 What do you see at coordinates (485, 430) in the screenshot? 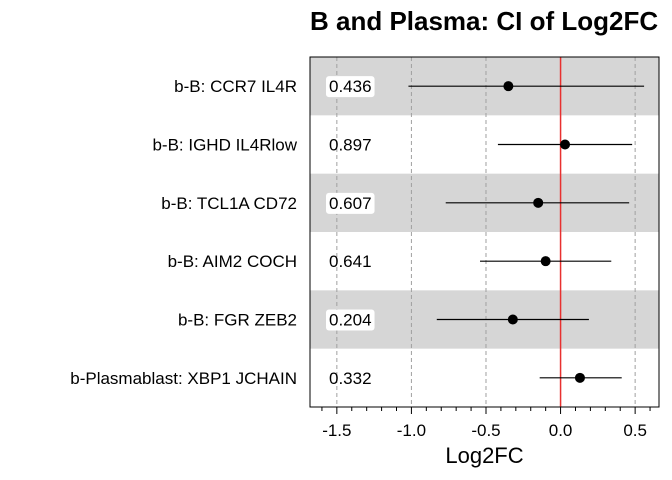
I see `x-tick-label: -0.5` at bounding box center [485, 430].